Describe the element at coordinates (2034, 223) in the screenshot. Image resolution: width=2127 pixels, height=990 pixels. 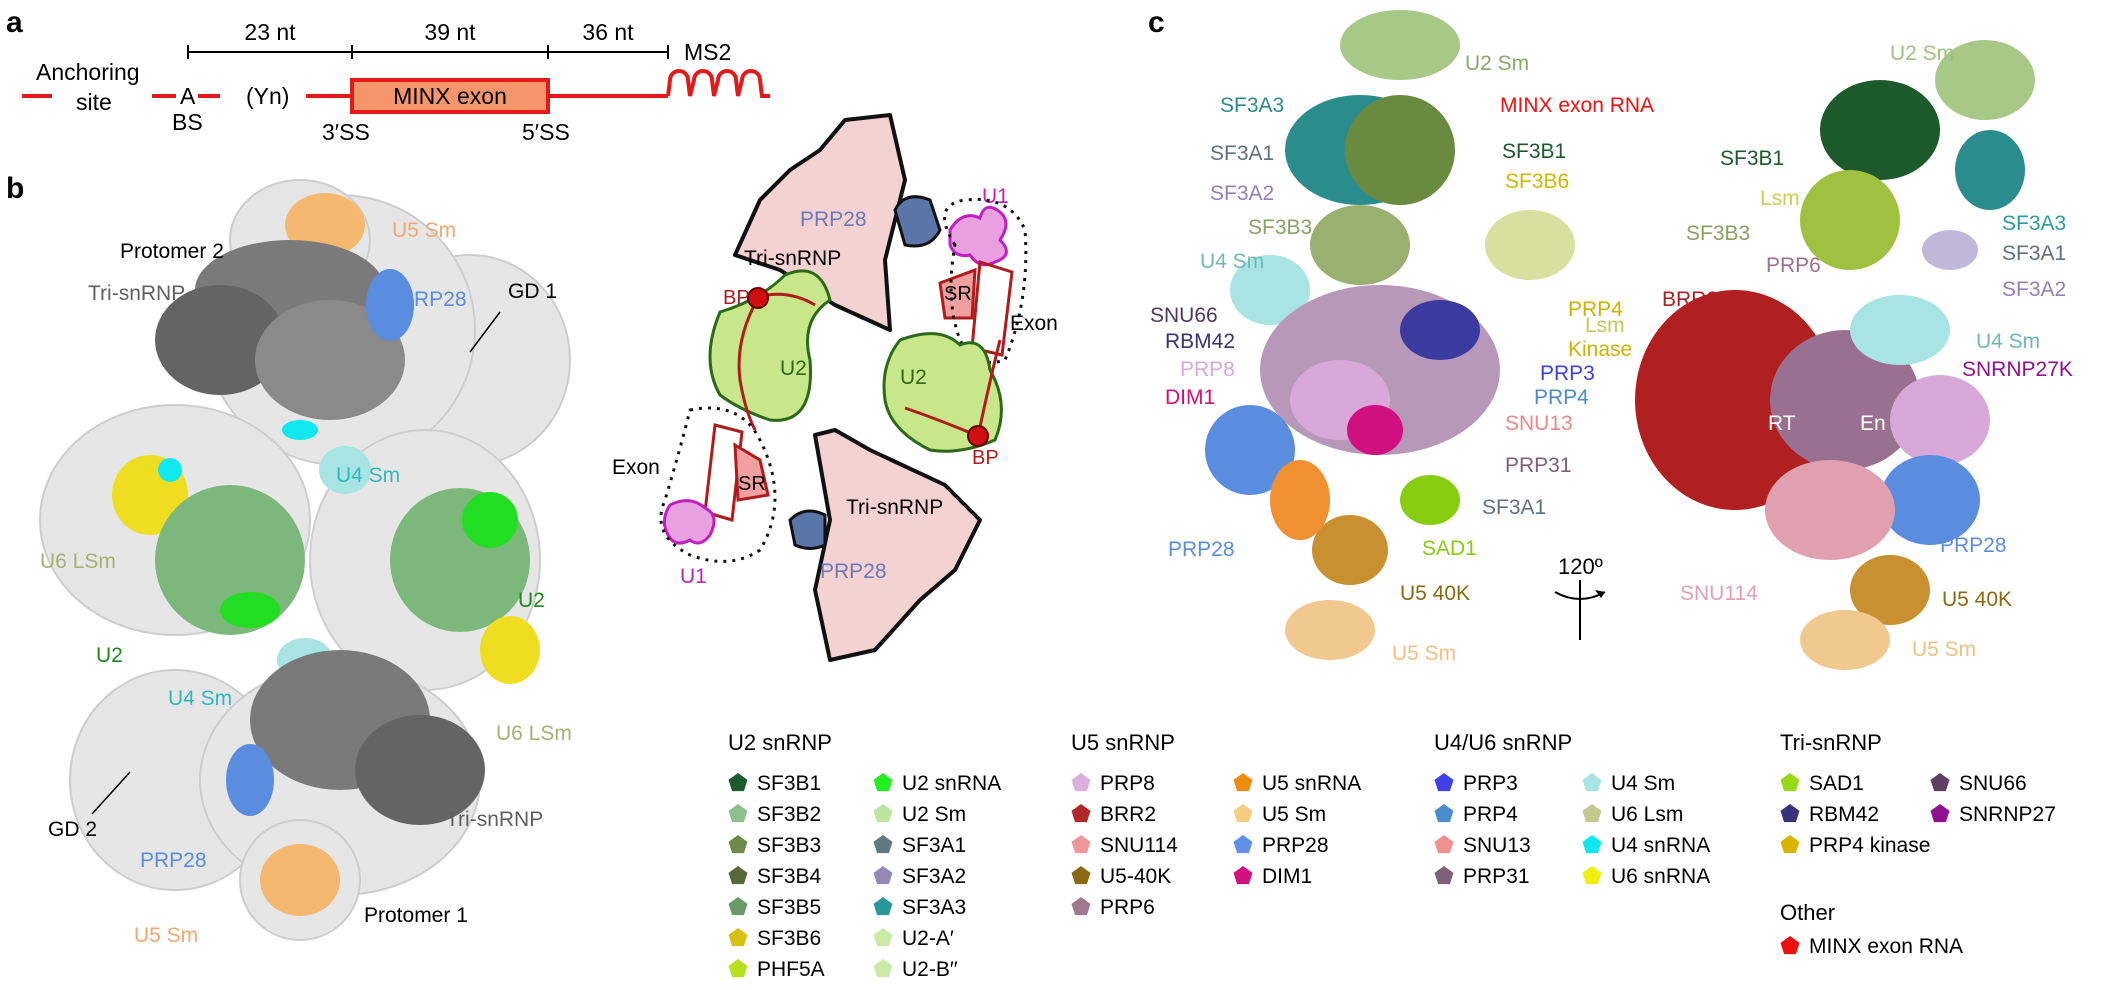
I see `struct-label-right: SF3A3` at that location.